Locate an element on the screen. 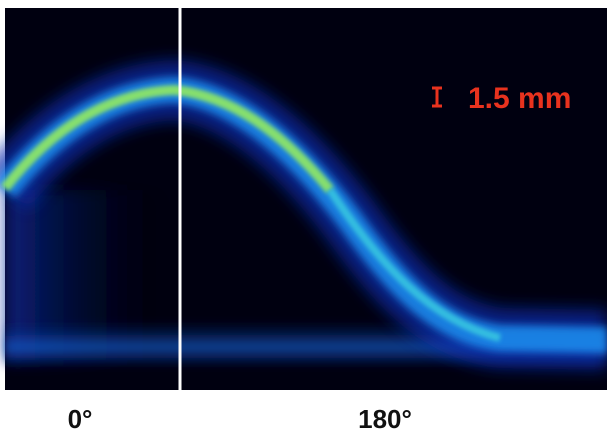  scale-bar is located at coordinates (437, 97).